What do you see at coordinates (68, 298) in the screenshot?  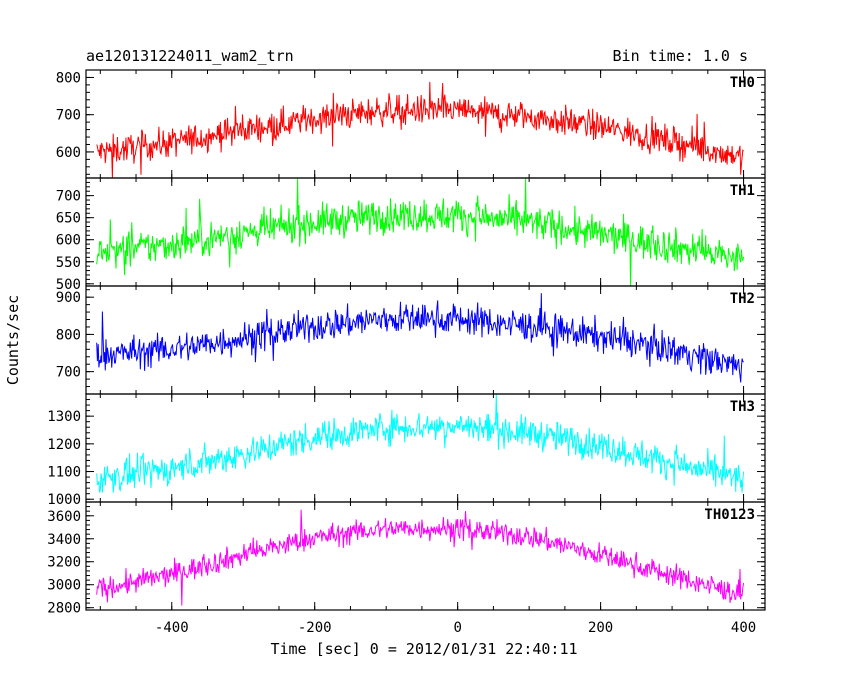 I see `y-tick-label: 900` at bounding box center [68, 298].